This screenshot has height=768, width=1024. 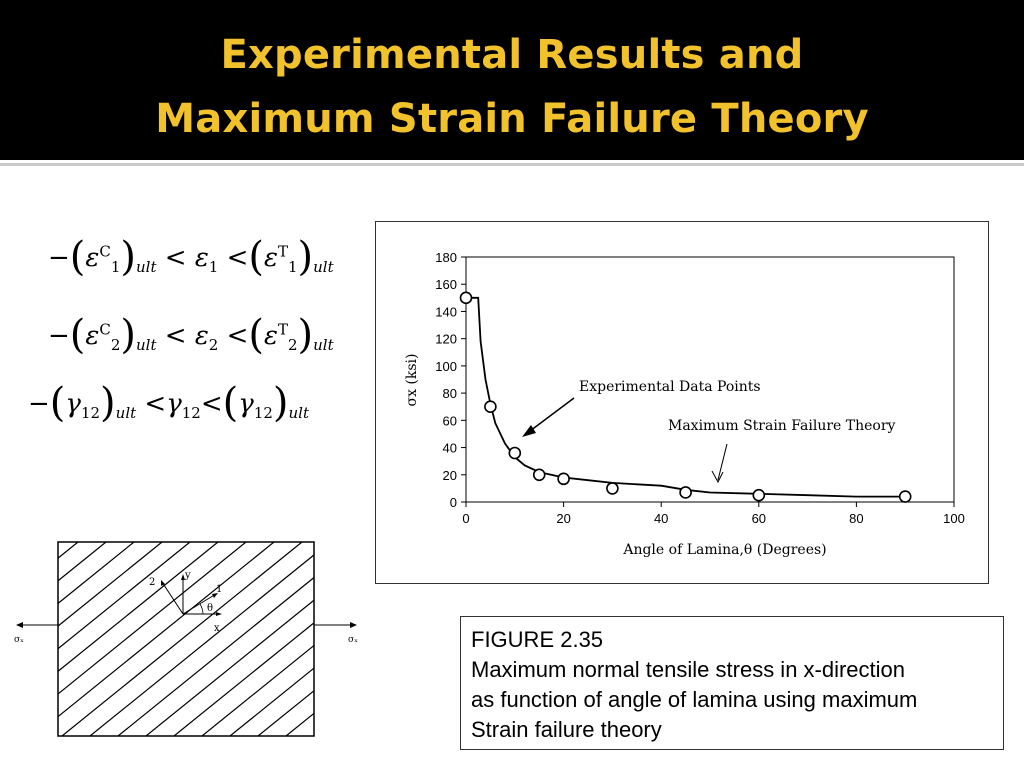 I want to click on slide-title-line-1: Experimental Results and, so click(x=512, y=55).